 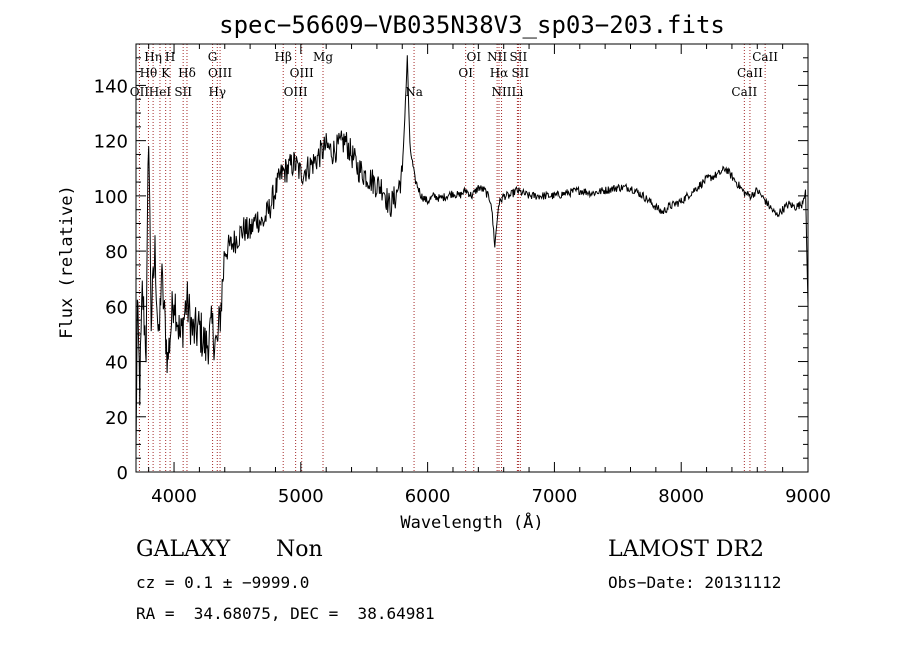 What do you see at coordinates (116, 363) in the screenshot?
I see `y-tick-label: 40` at bounding box center [116, 363].